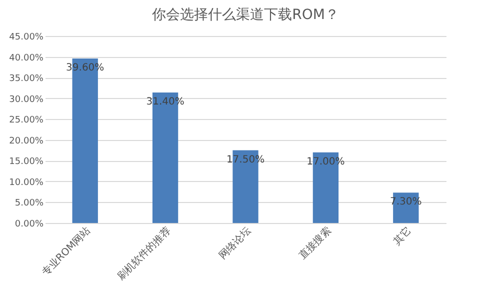  I want to click on y-tick-label: 25.00%, so click(26, 121).